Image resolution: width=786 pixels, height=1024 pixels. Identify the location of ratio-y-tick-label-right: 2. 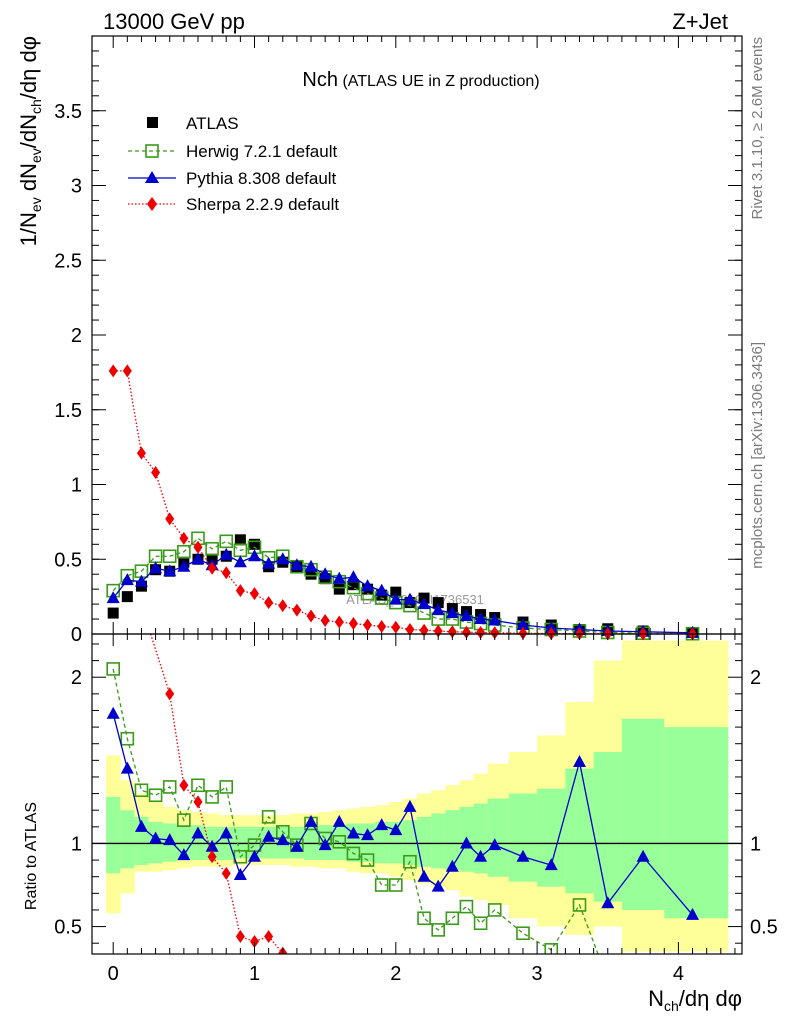
(755, 678).